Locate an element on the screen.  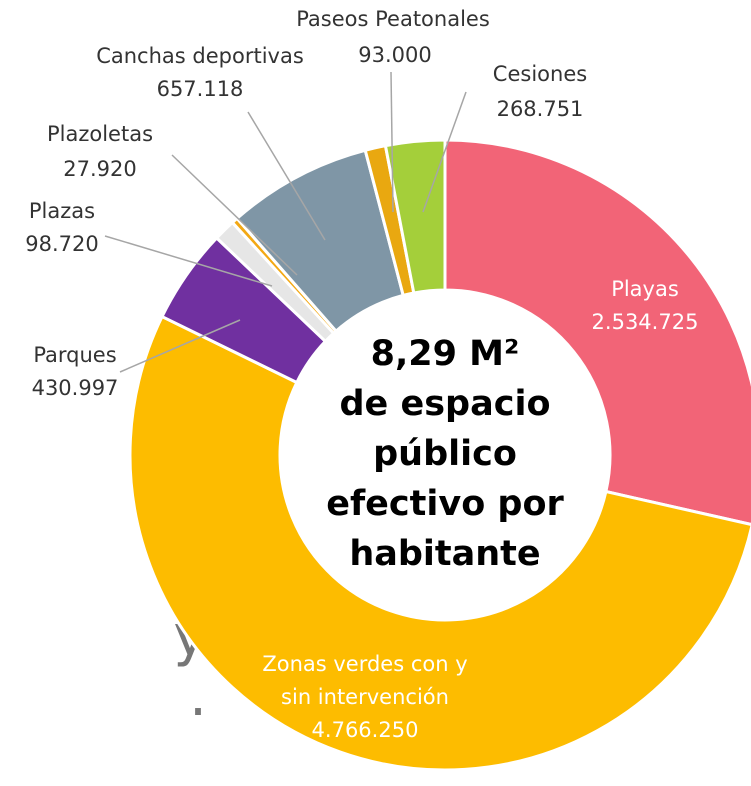
center-text: de espacio is located at coordinates (444, 404).